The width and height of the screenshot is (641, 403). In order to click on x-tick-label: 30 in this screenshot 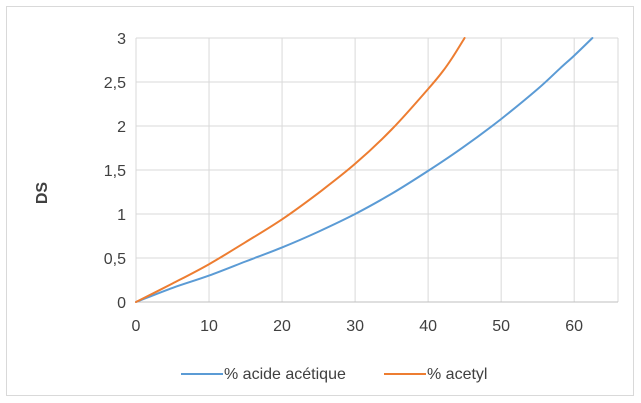, I will do `click(355, 326)`.